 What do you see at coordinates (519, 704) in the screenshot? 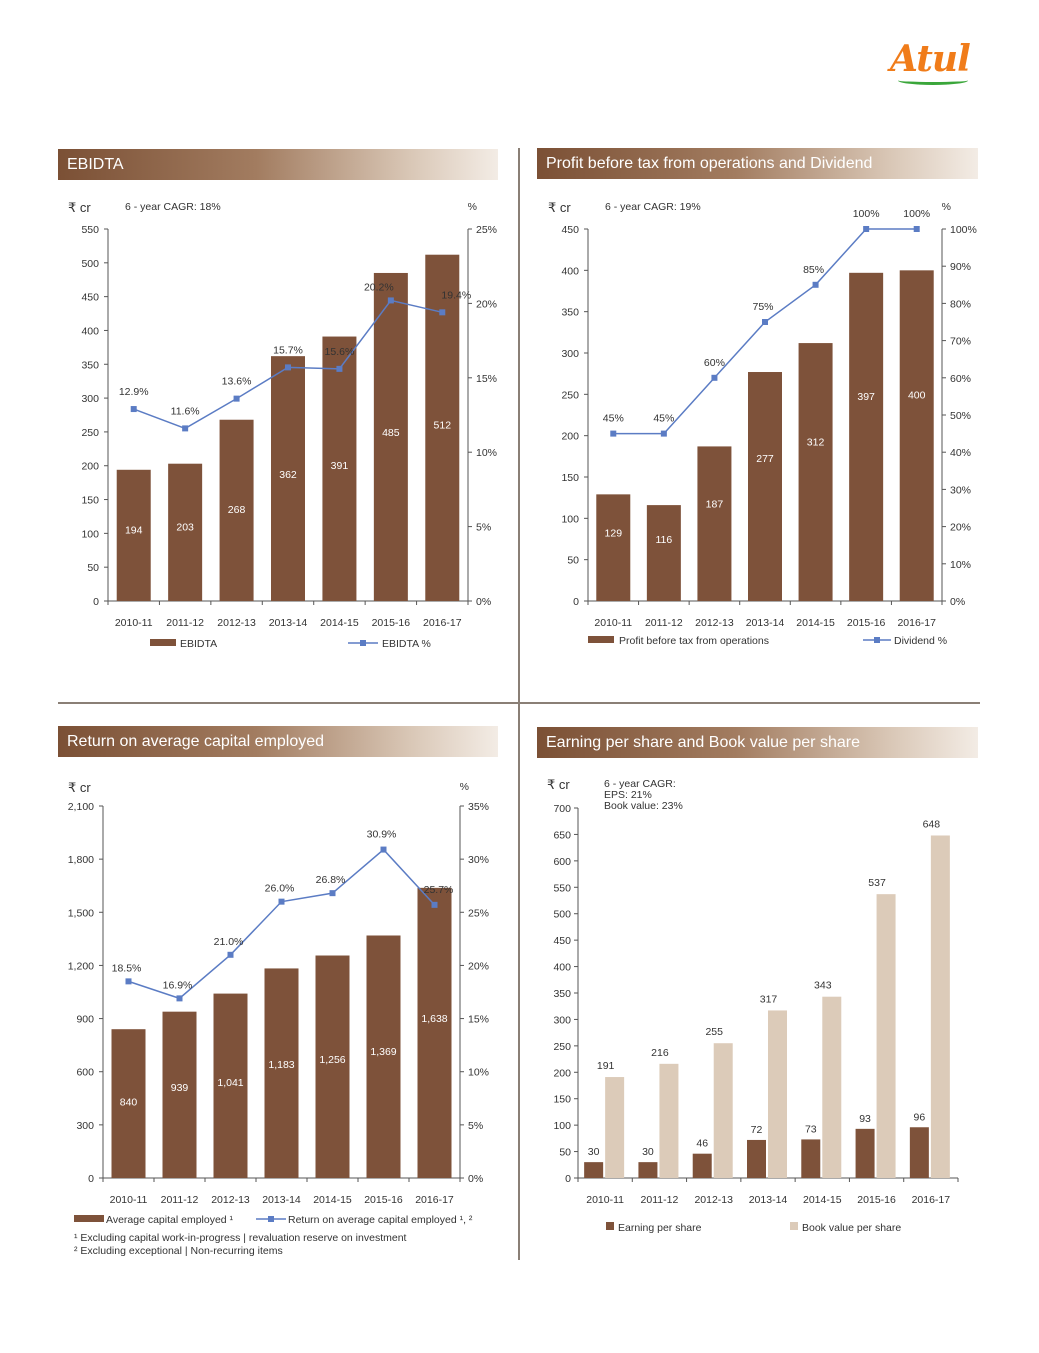
I see `vertical-divider` at bounding box center [519, 704].